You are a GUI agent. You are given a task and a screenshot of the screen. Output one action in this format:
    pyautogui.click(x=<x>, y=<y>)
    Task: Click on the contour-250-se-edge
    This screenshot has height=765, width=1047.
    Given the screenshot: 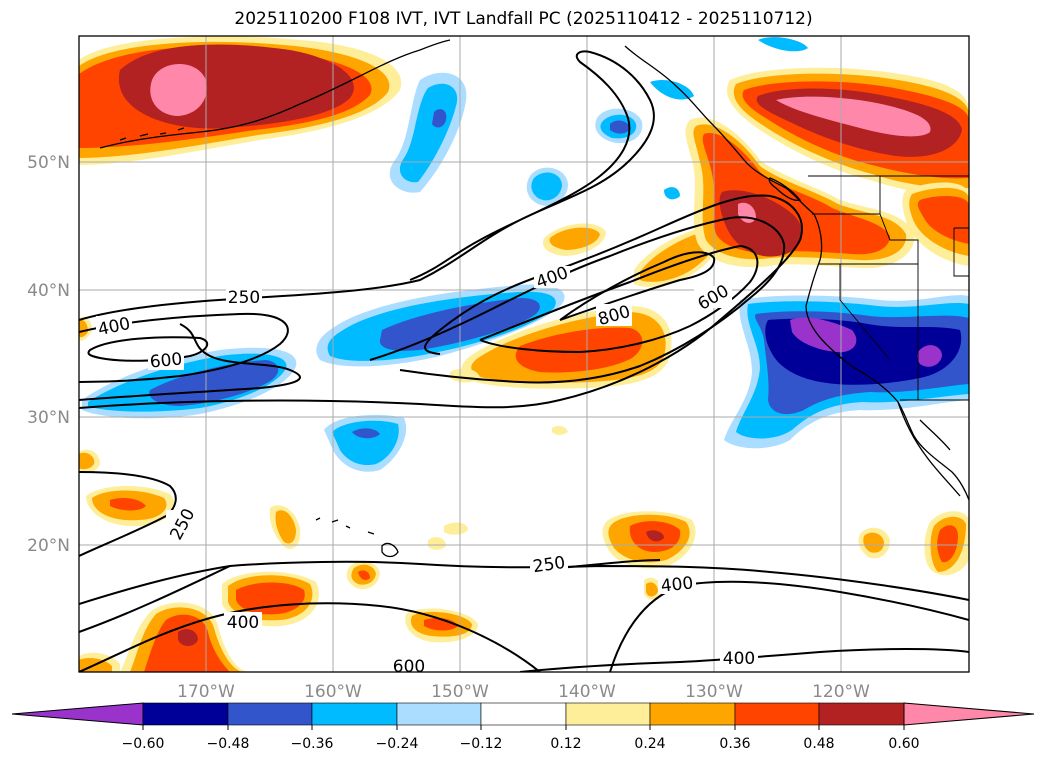 What is the action you would take?
    pyautogui.click(x=610, y=564)
    